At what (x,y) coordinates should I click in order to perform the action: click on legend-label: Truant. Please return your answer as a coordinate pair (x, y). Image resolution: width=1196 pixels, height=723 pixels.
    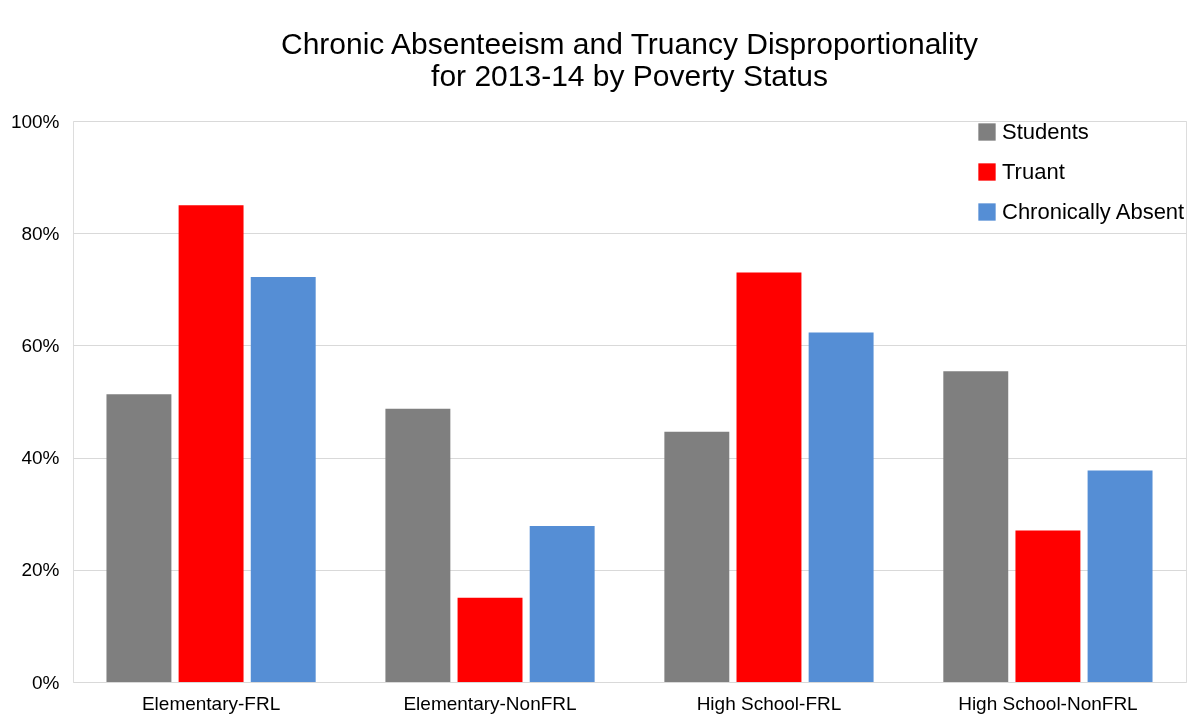
    Looking at the image, I should click on (1033, 171).